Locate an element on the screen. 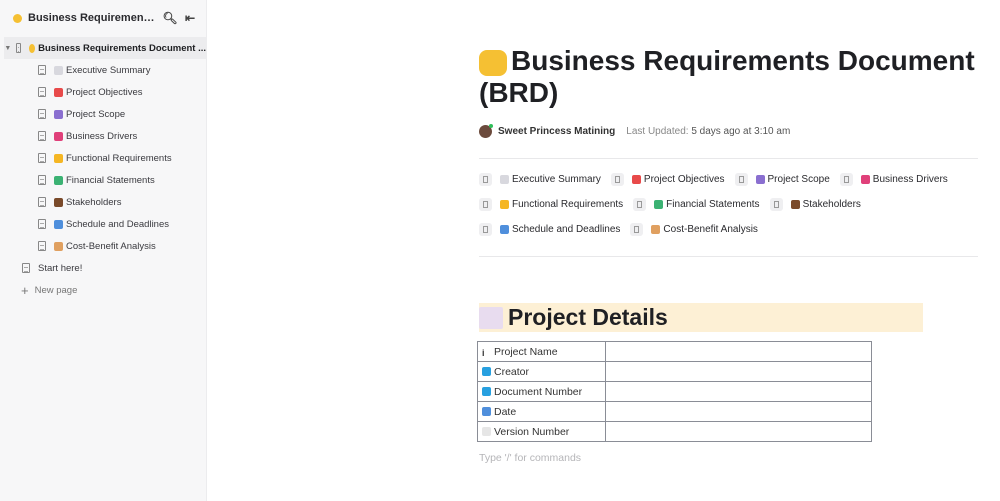  last-updated-value: 5 days ago at 3:10 am is located at coordinates (741, 131).